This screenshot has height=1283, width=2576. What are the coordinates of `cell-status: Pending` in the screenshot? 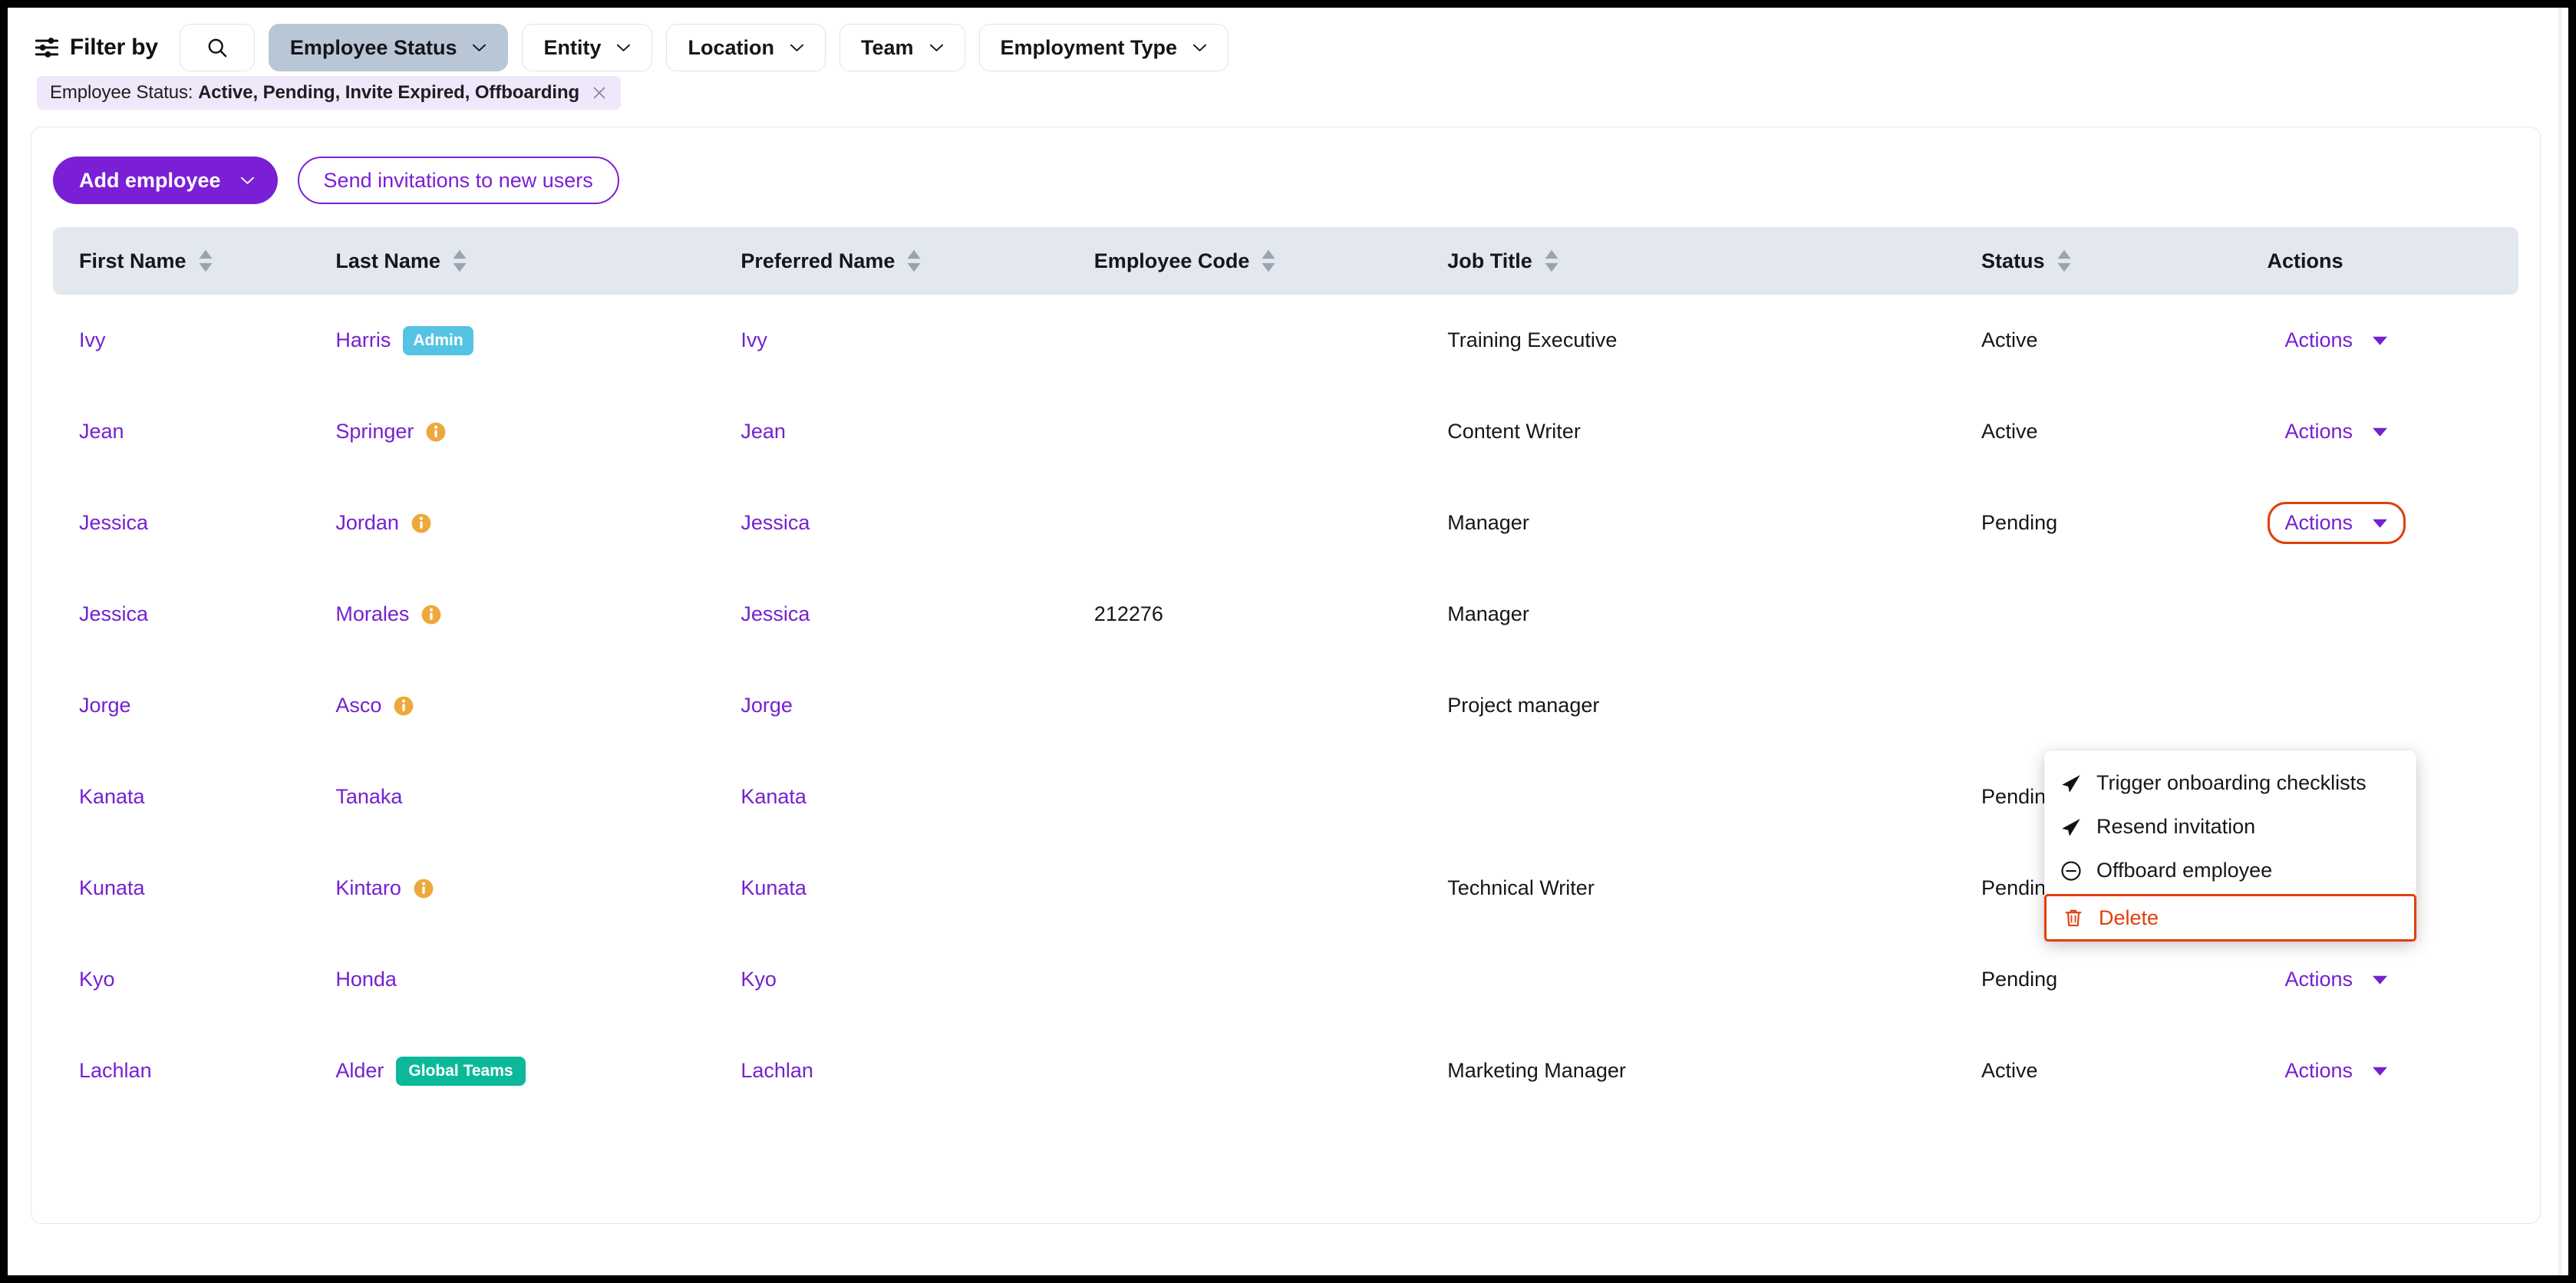 It's located at (2124, 980).